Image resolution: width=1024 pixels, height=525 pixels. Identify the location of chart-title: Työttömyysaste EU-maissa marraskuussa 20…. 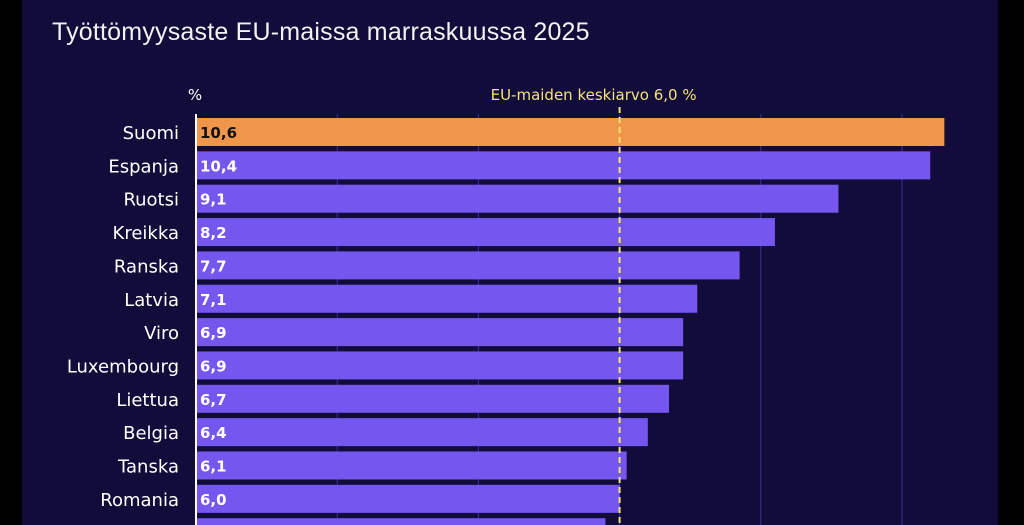
(321, 32).